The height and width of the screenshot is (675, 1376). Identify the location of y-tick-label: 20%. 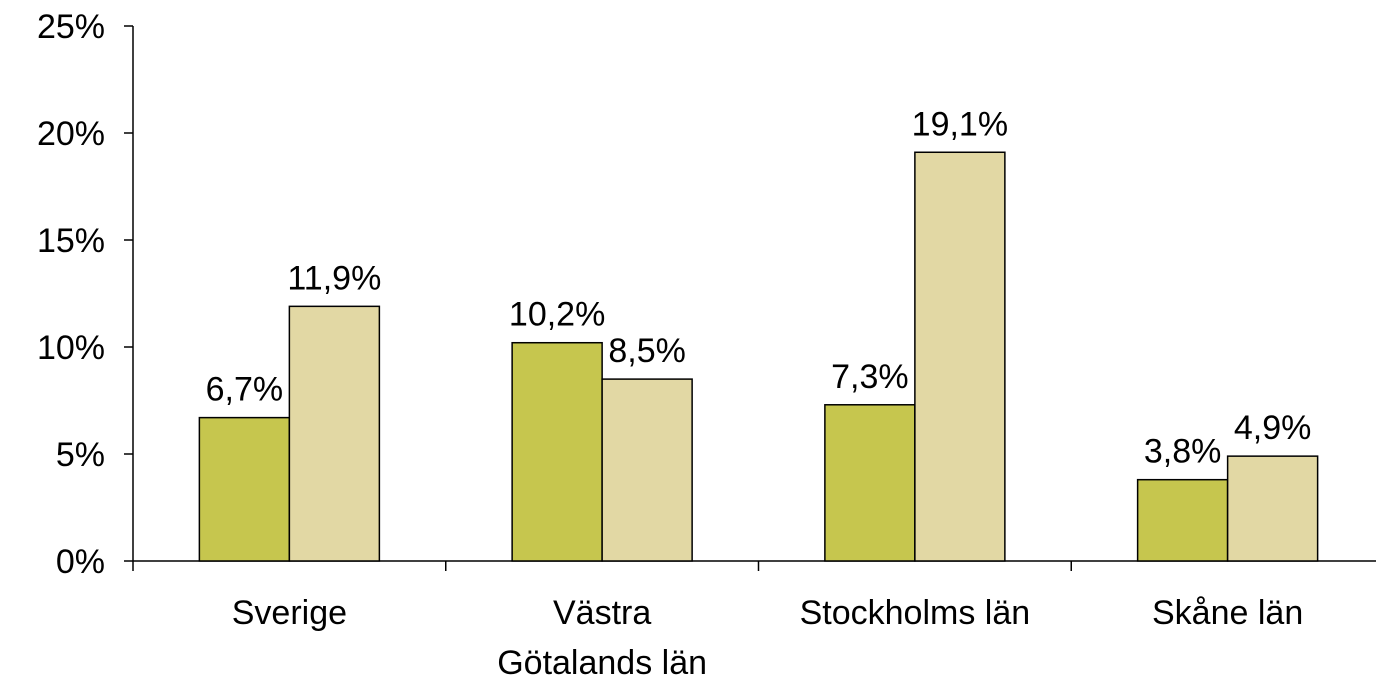
(71, 134).